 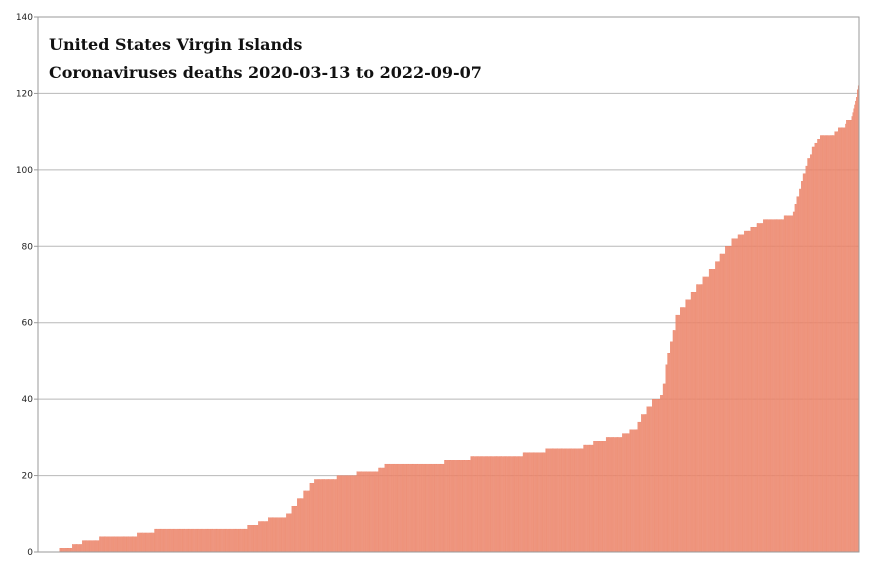 What do you see at coordinates (24, 94) in the screenshot?
I see `y-tick-label: 120` at bounding box center [24, 94].